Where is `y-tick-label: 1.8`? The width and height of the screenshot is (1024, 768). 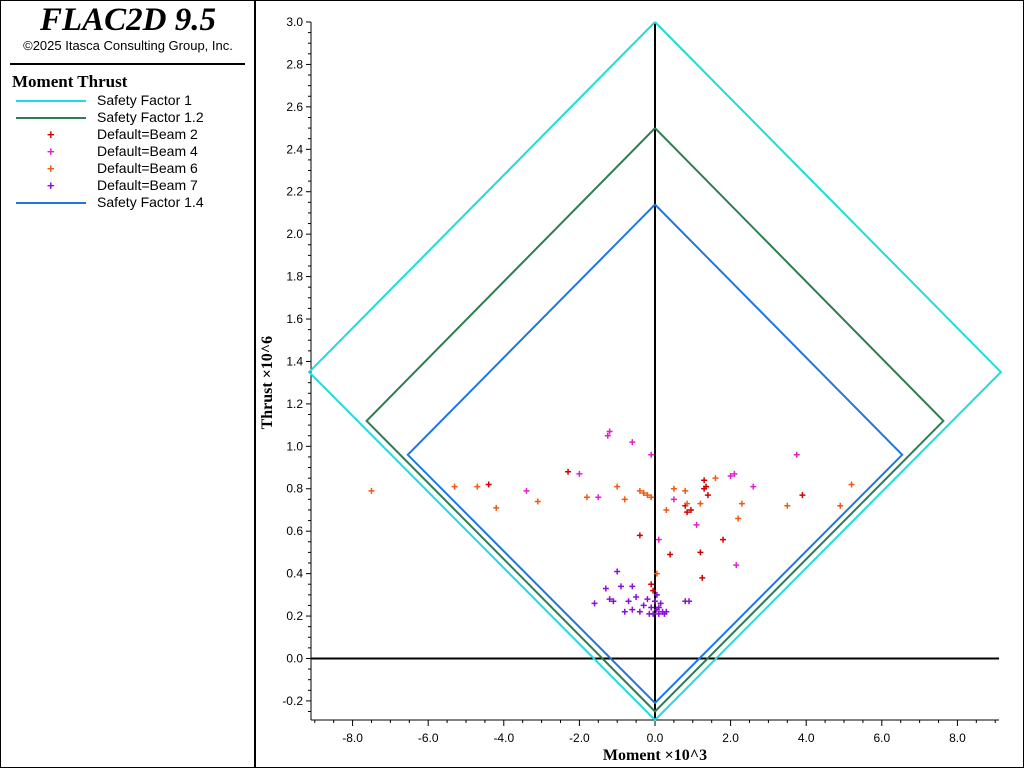
y-tick-label: 1.8 is located at coordinates (294, 277).